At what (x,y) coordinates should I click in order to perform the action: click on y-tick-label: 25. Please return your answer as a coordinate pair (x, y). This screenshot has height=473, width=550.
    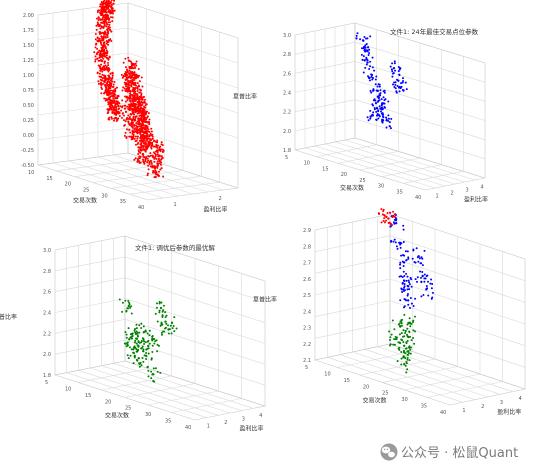
    Looking at the image, I should click on (86, 191).